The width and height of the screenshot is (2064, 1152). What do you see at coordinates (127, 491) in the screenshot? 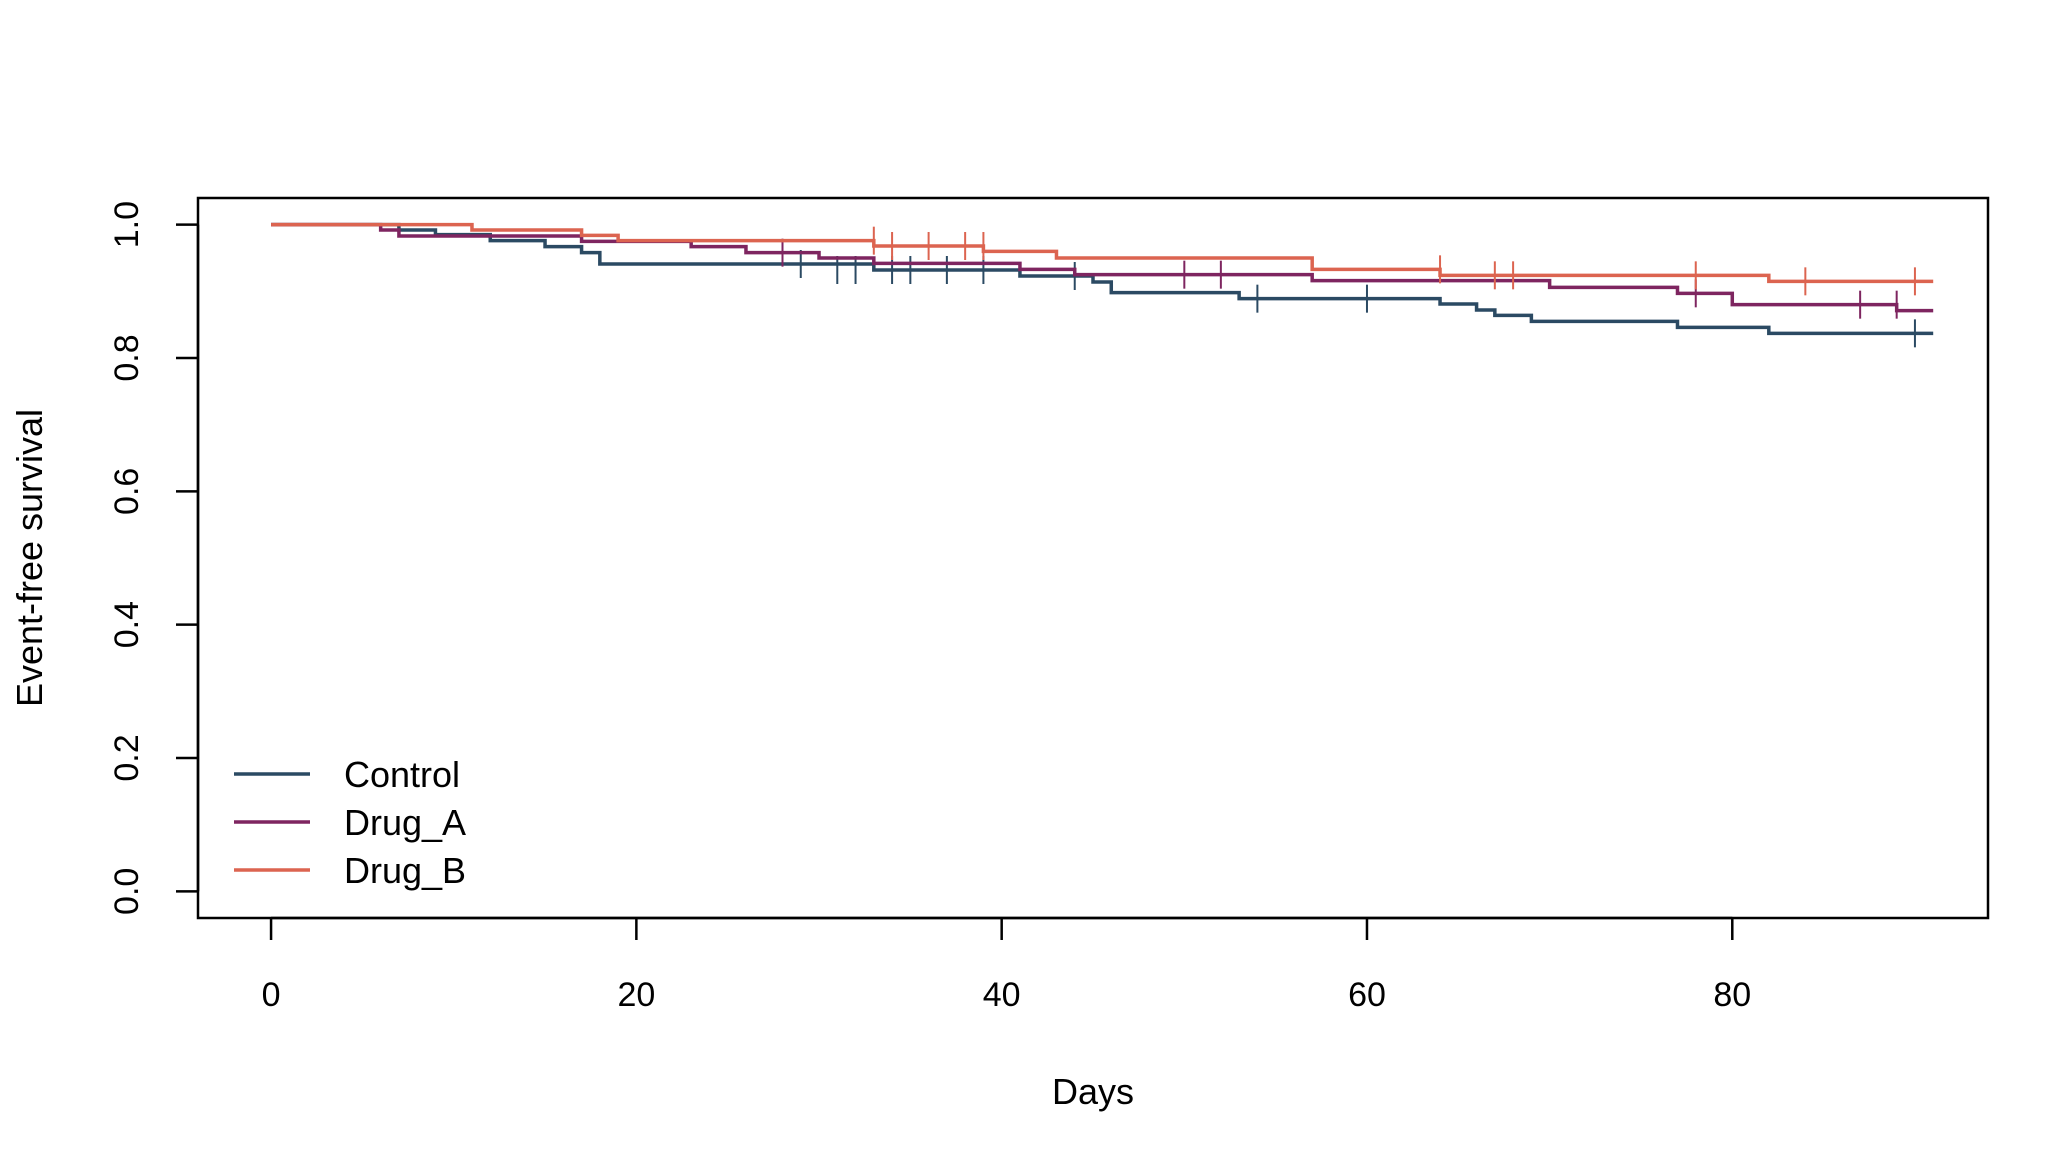
I see `y-tick-label: 0.6` at bounding box center [127, 491].